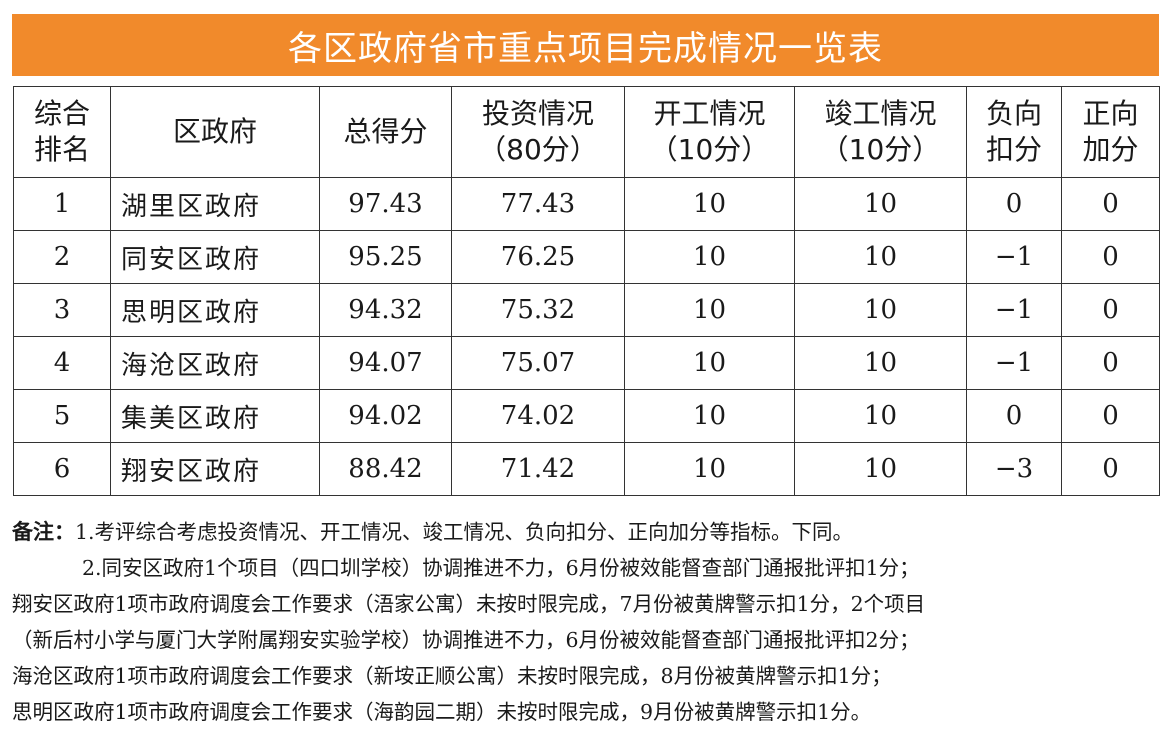 Image resolution: width=1171 pixels, height=730 pixels. Describe the element at coordinates (62, 363) in the screenshot. I see `cell-rank: 4` at that location.